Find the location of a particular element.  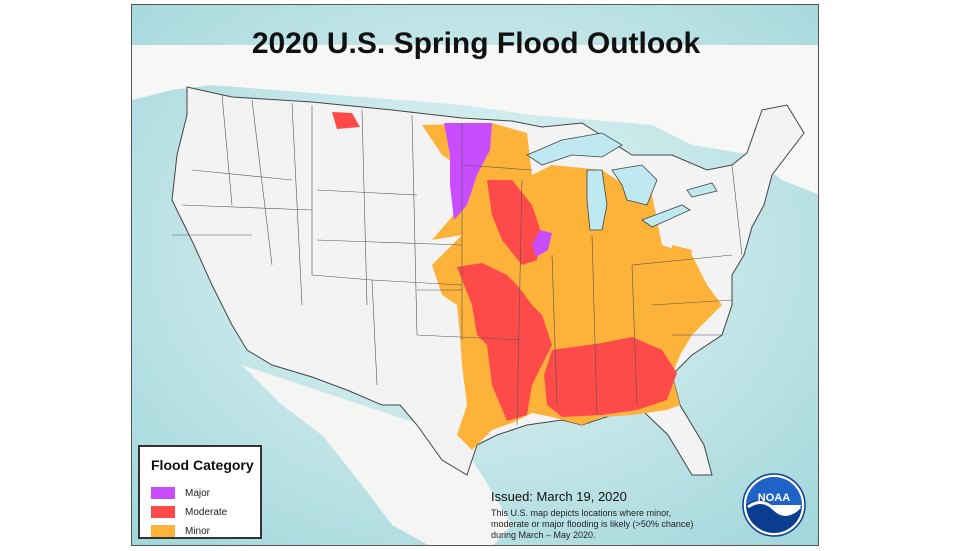

legend-item-major: Major is located at coordinates (180, 493).